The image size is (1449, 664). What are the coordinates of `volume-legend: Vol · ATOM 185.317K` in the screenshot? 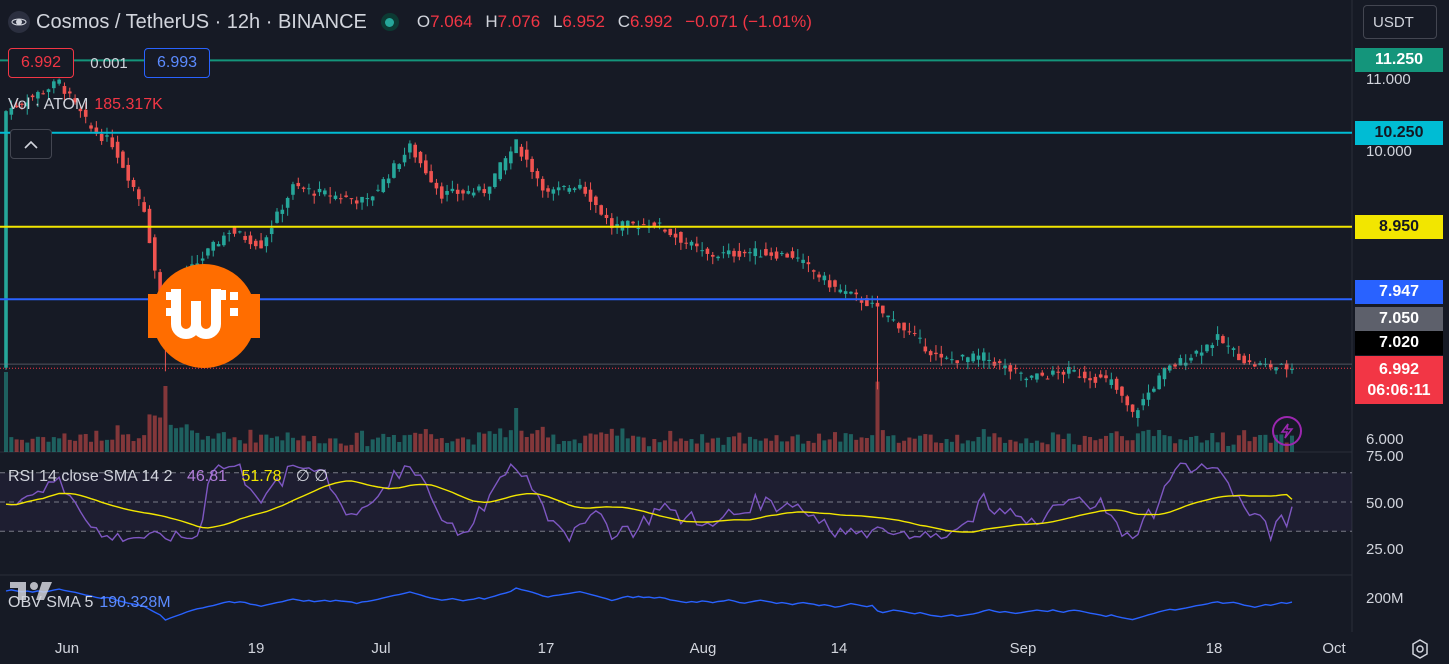 It's located at (85, 105).